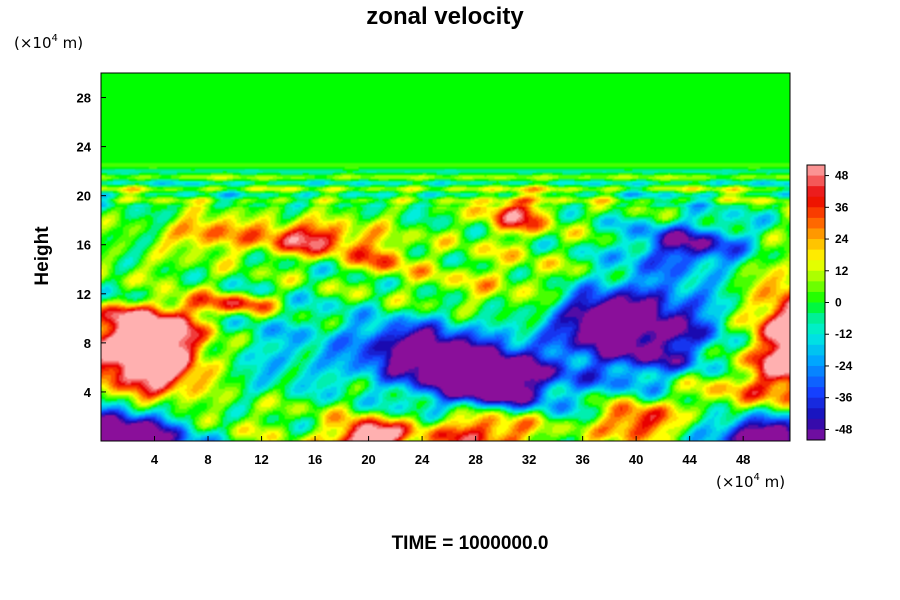 The width and height of the screenshot is (900, 600). Describe the element at coordinates (88, 392) in the screenshot. I see `y-tick-label: 4` at that location.